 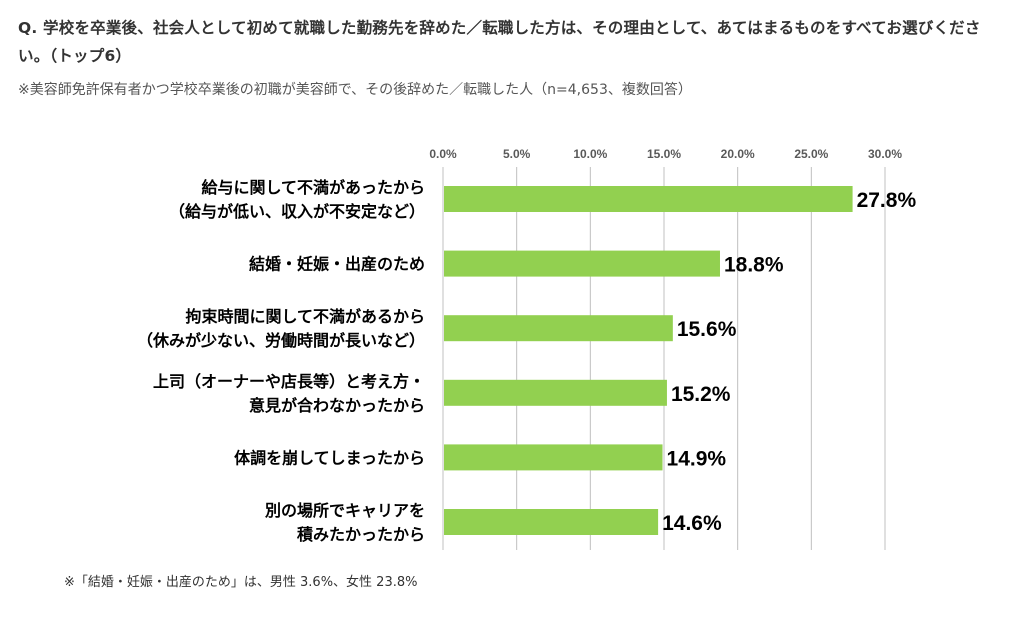 What do you see at coordinates (297, 199) in the screenshot?
I see `category-label: 給与に関して不満があったから （給与が低い、収入が不安定など）` at bounding box center [297, 199].